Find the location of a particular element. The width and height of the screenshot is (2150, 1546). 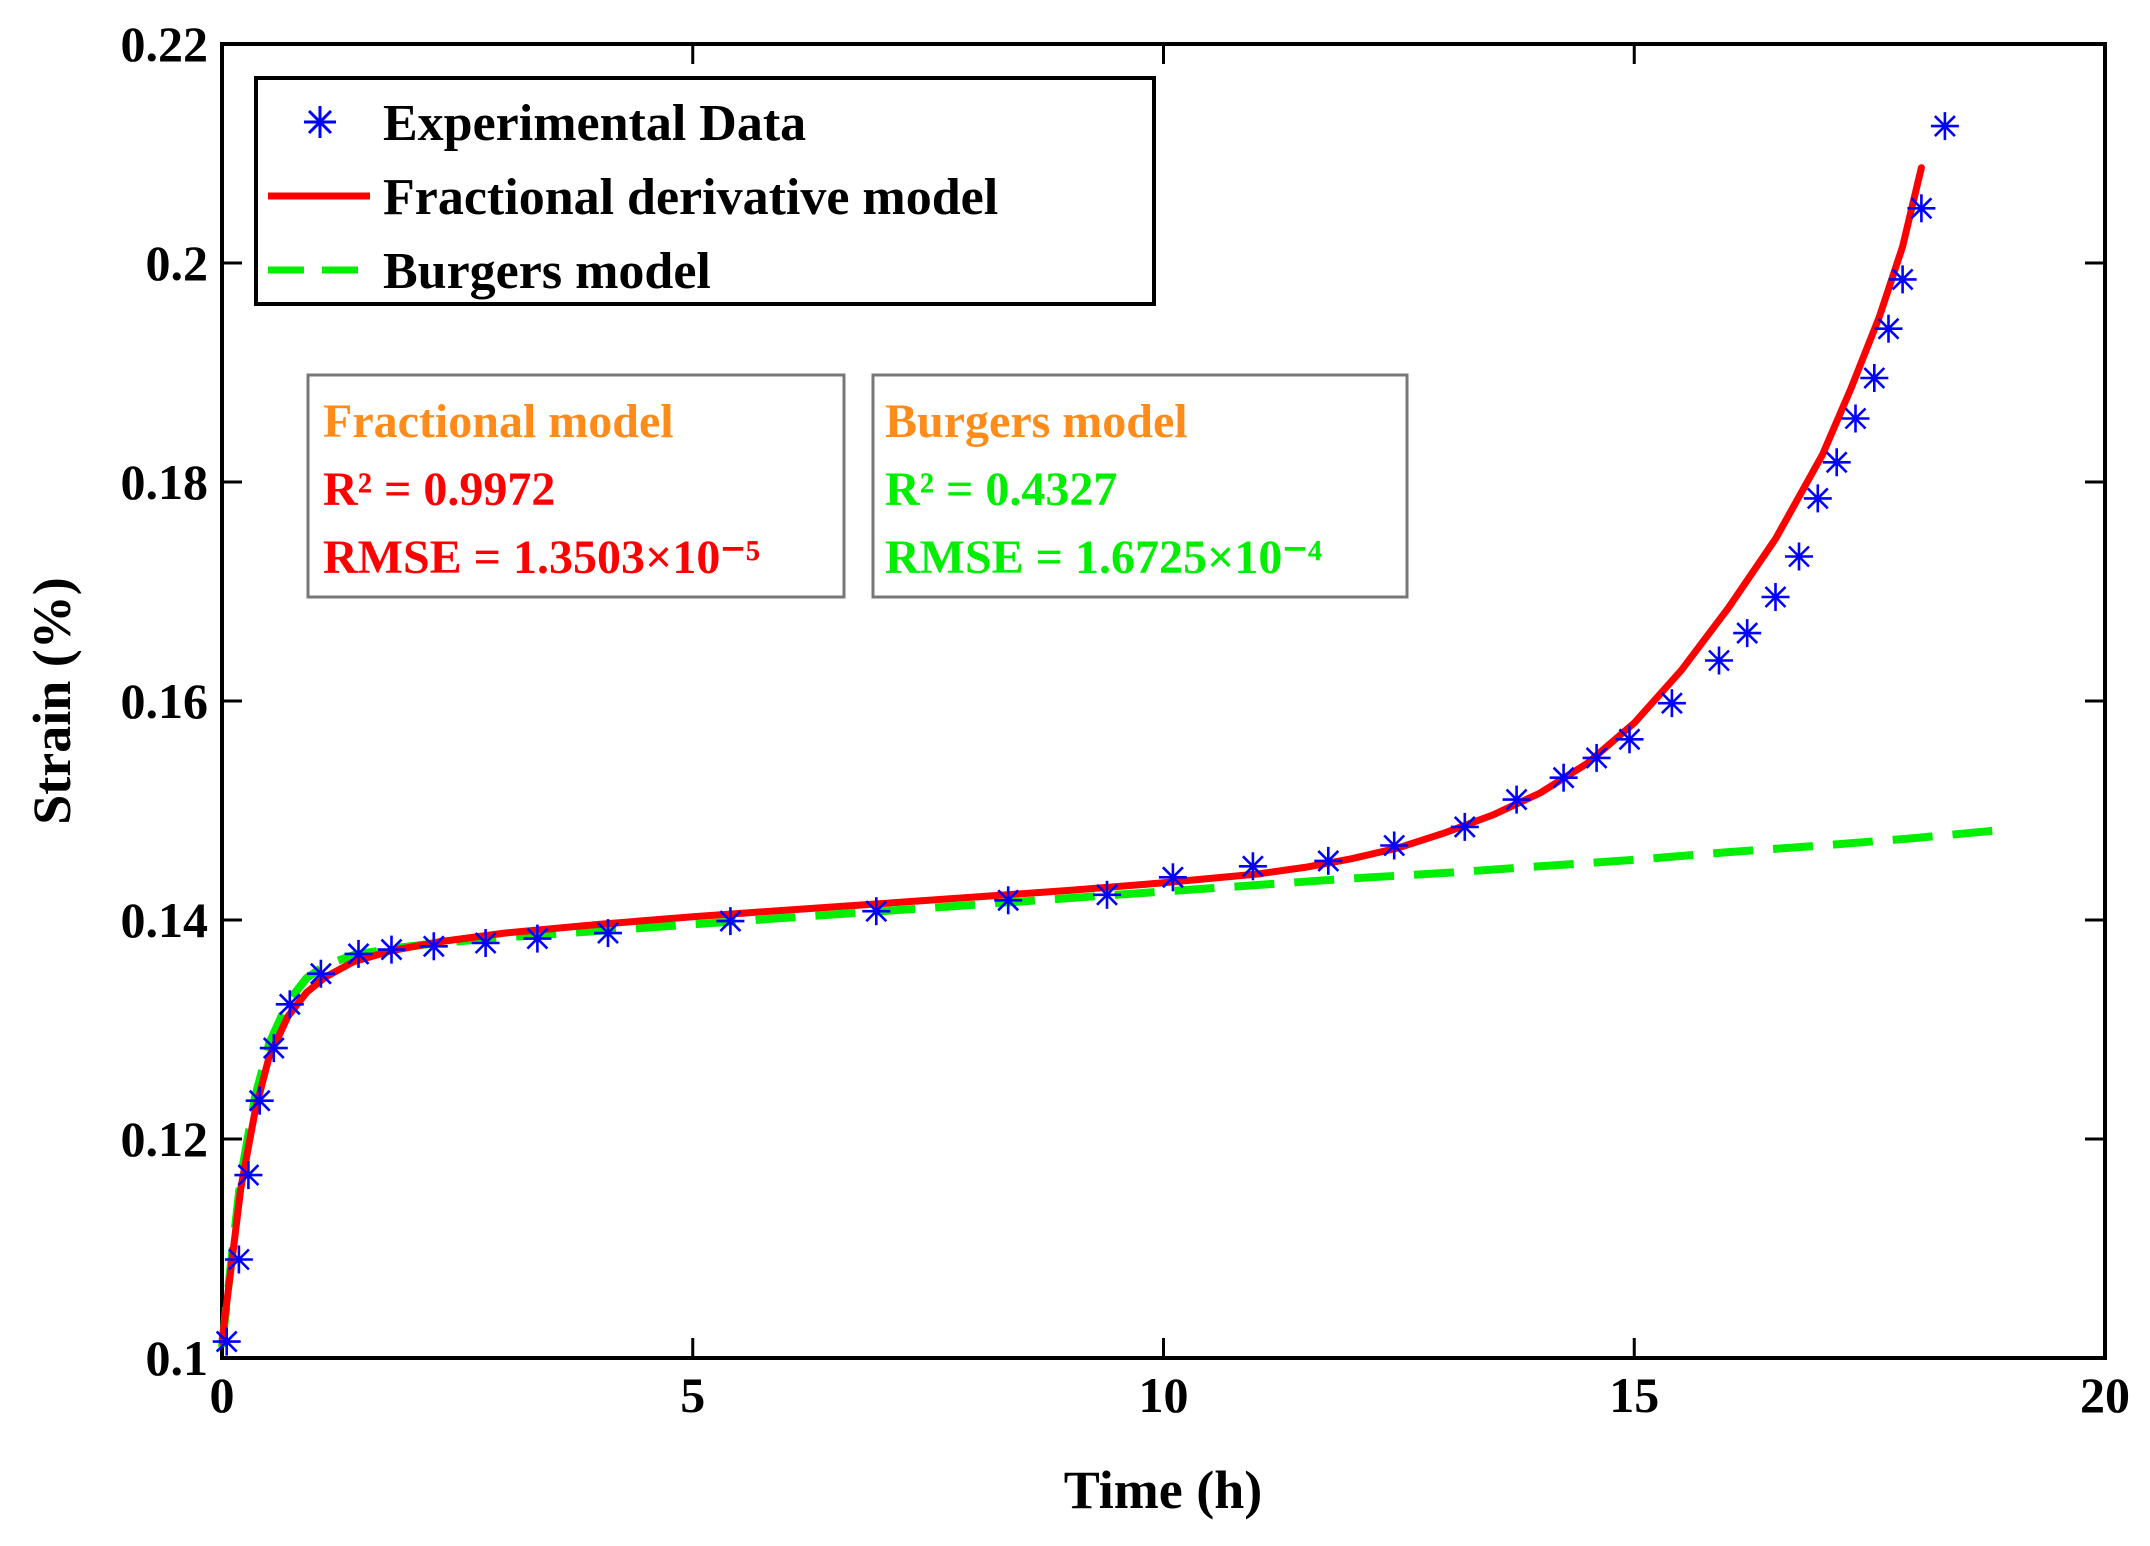

x-tick-label: 10 is located at coordinates (1164, 1395).